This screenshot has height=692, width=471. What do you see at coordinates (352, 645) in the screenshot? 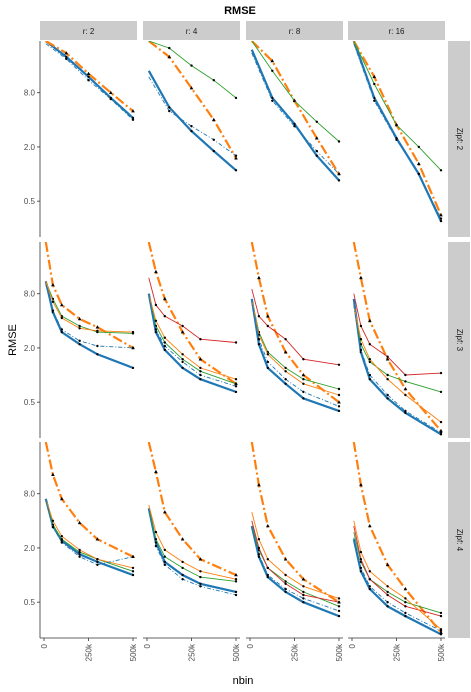
I see `x-tick-label: 0` at bounding box center [352, 645].